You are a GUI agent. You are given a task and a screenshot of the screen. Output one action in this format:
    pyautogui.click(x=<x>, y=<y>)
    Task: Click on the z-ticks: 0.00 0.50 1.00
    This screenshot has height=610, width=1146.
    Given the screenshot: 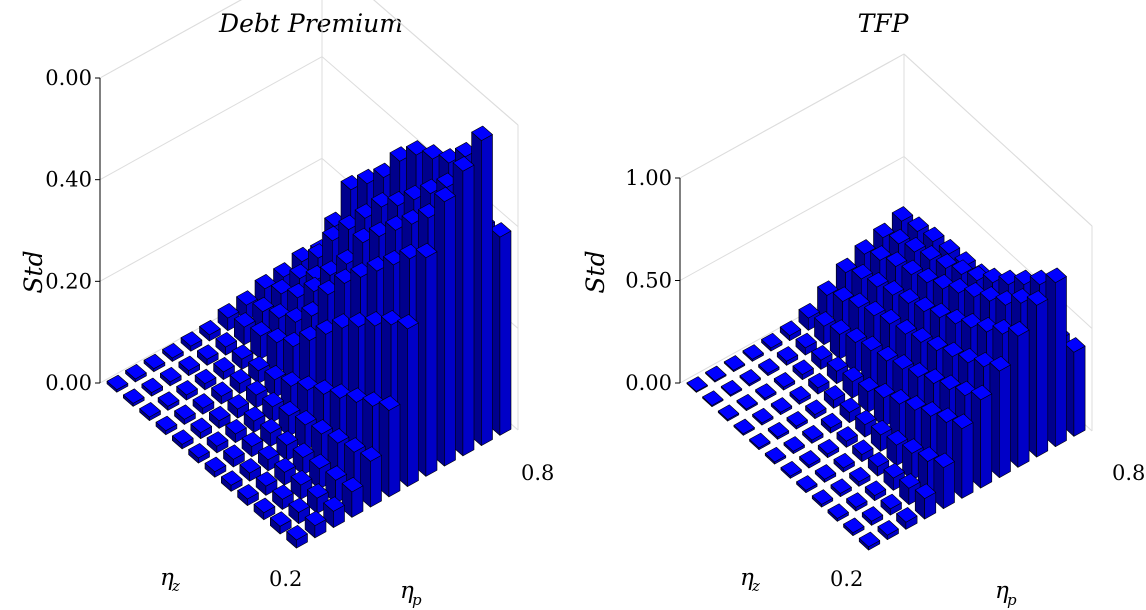 What is the action you would take?
    pyautogui.click(x=652, y=280)
    